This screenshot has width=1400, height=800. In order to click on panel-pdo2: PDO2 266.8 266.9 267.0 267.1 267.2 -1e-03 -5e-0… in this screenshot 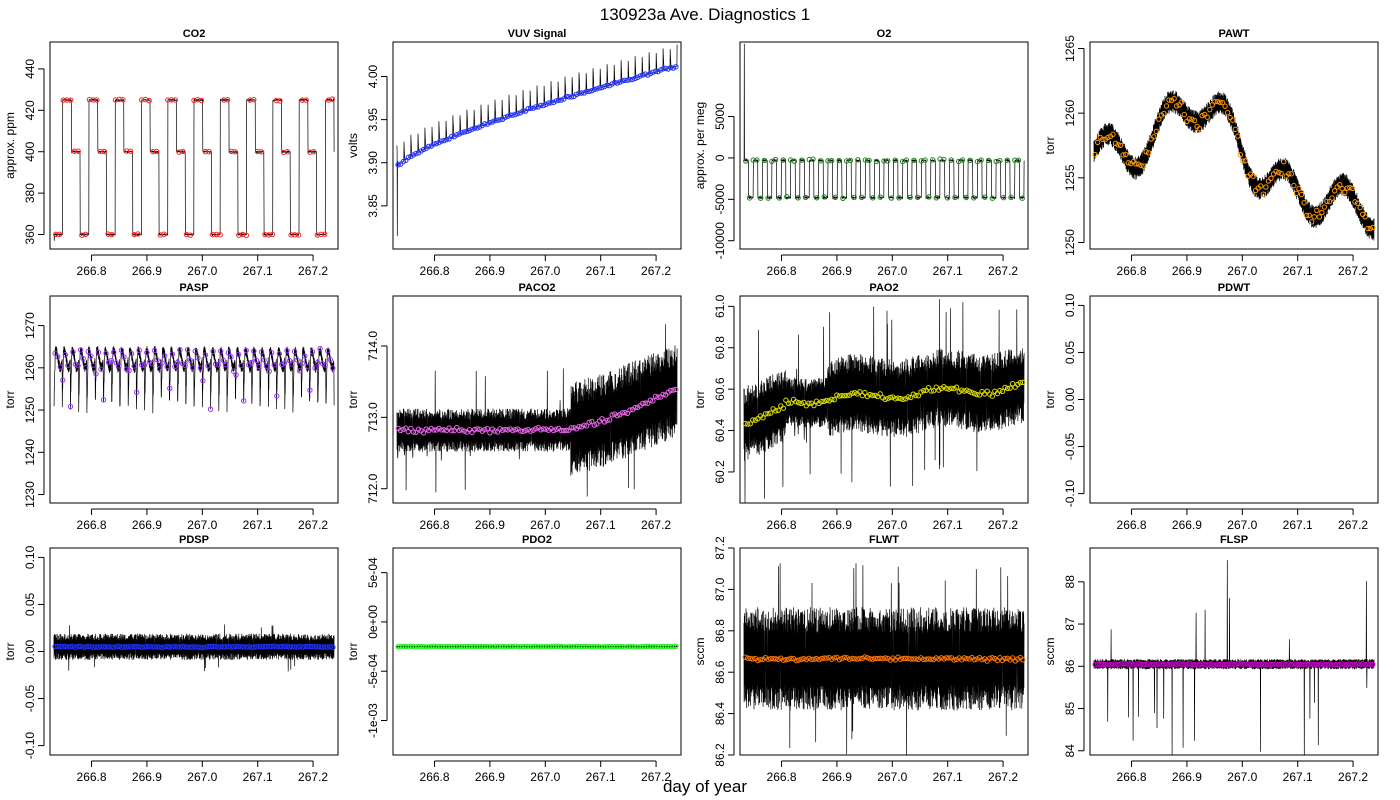, I will do `click(514, 659)`.